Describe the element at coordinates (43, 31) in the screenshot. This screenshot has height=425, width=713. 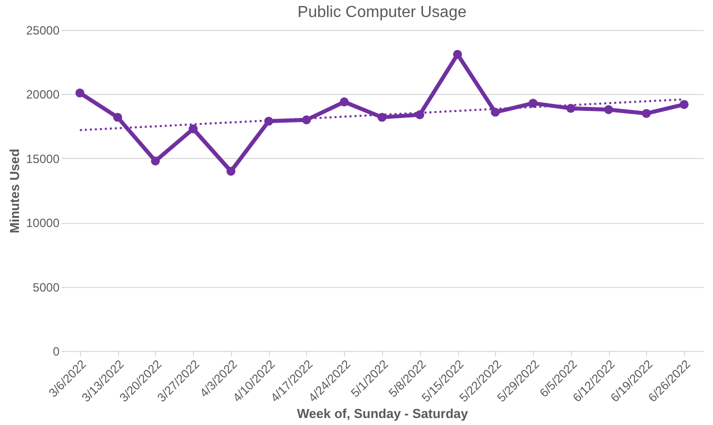
I see `y-tick-label: 25000` at that location.